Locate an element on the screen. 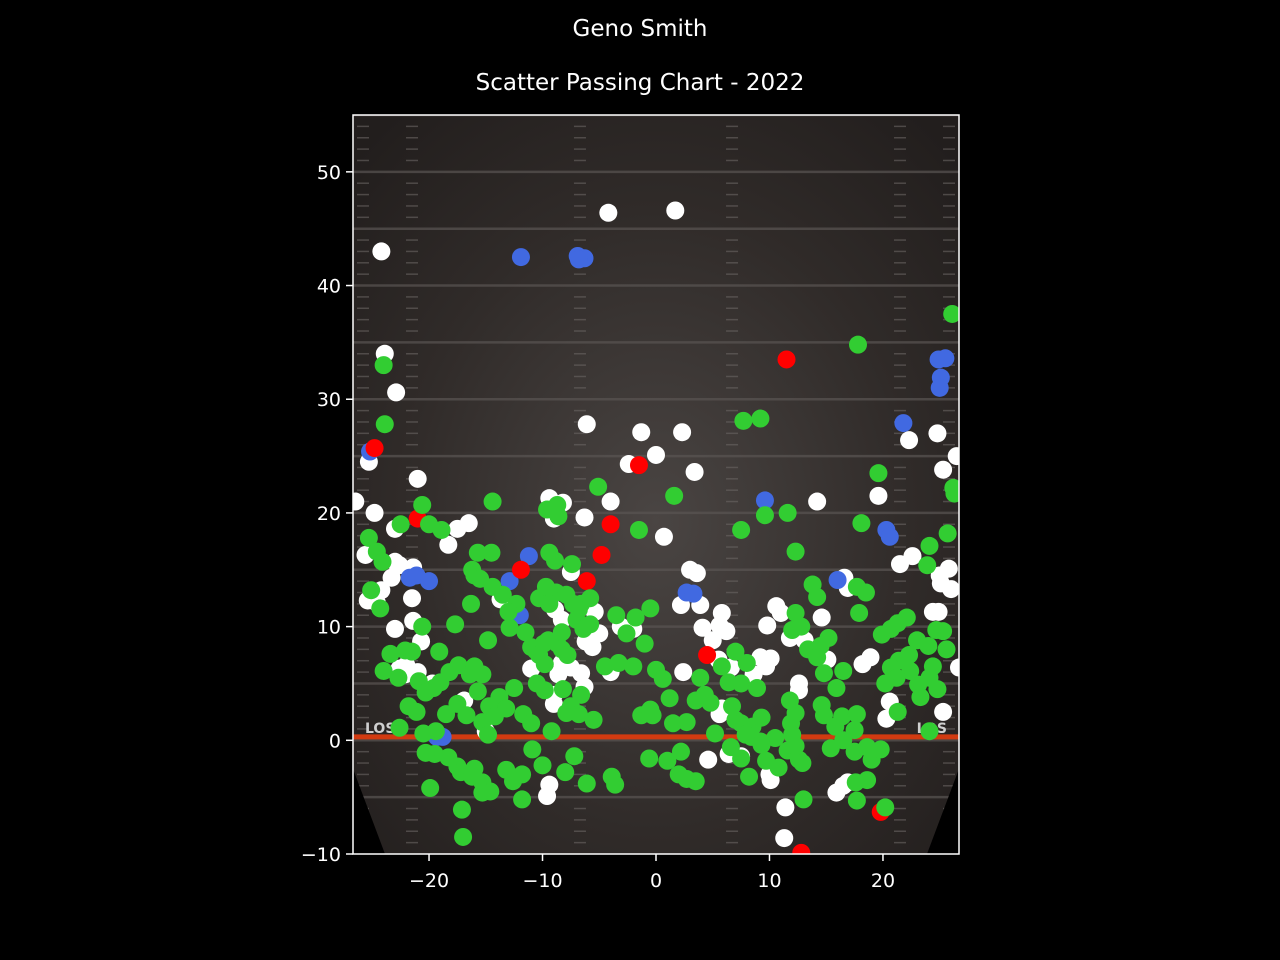 The image size is (1280, 960). y-tick-label: 0 is located at coordinates (335, 741).